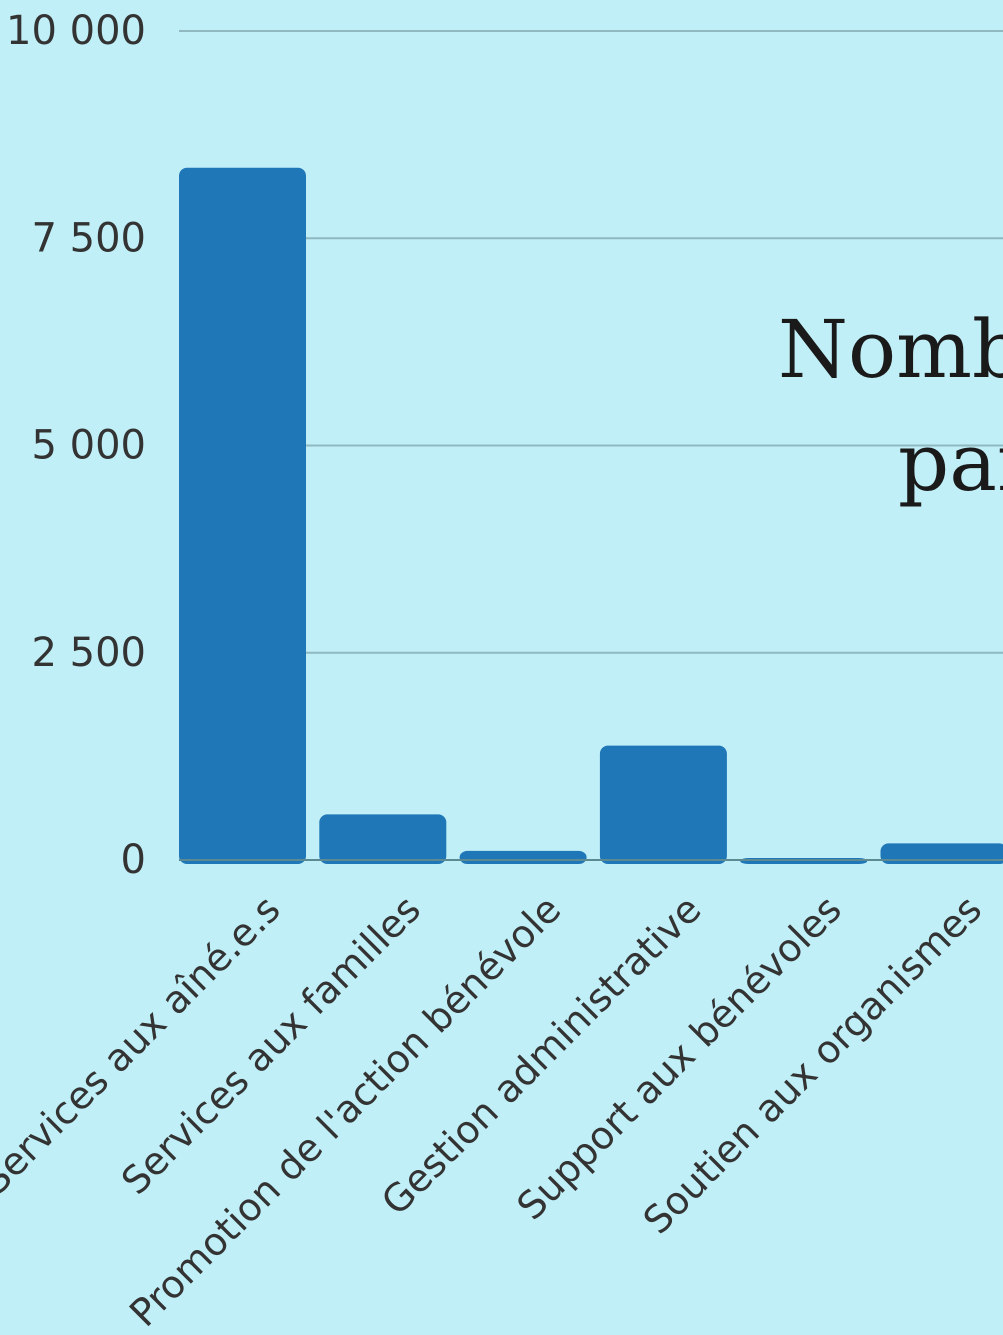 The width and height of the screenshot is (1003, 1335). Describe the element at coordinates (133, 860) in the screenshot. I see `y-tick-label: 0` at that location.